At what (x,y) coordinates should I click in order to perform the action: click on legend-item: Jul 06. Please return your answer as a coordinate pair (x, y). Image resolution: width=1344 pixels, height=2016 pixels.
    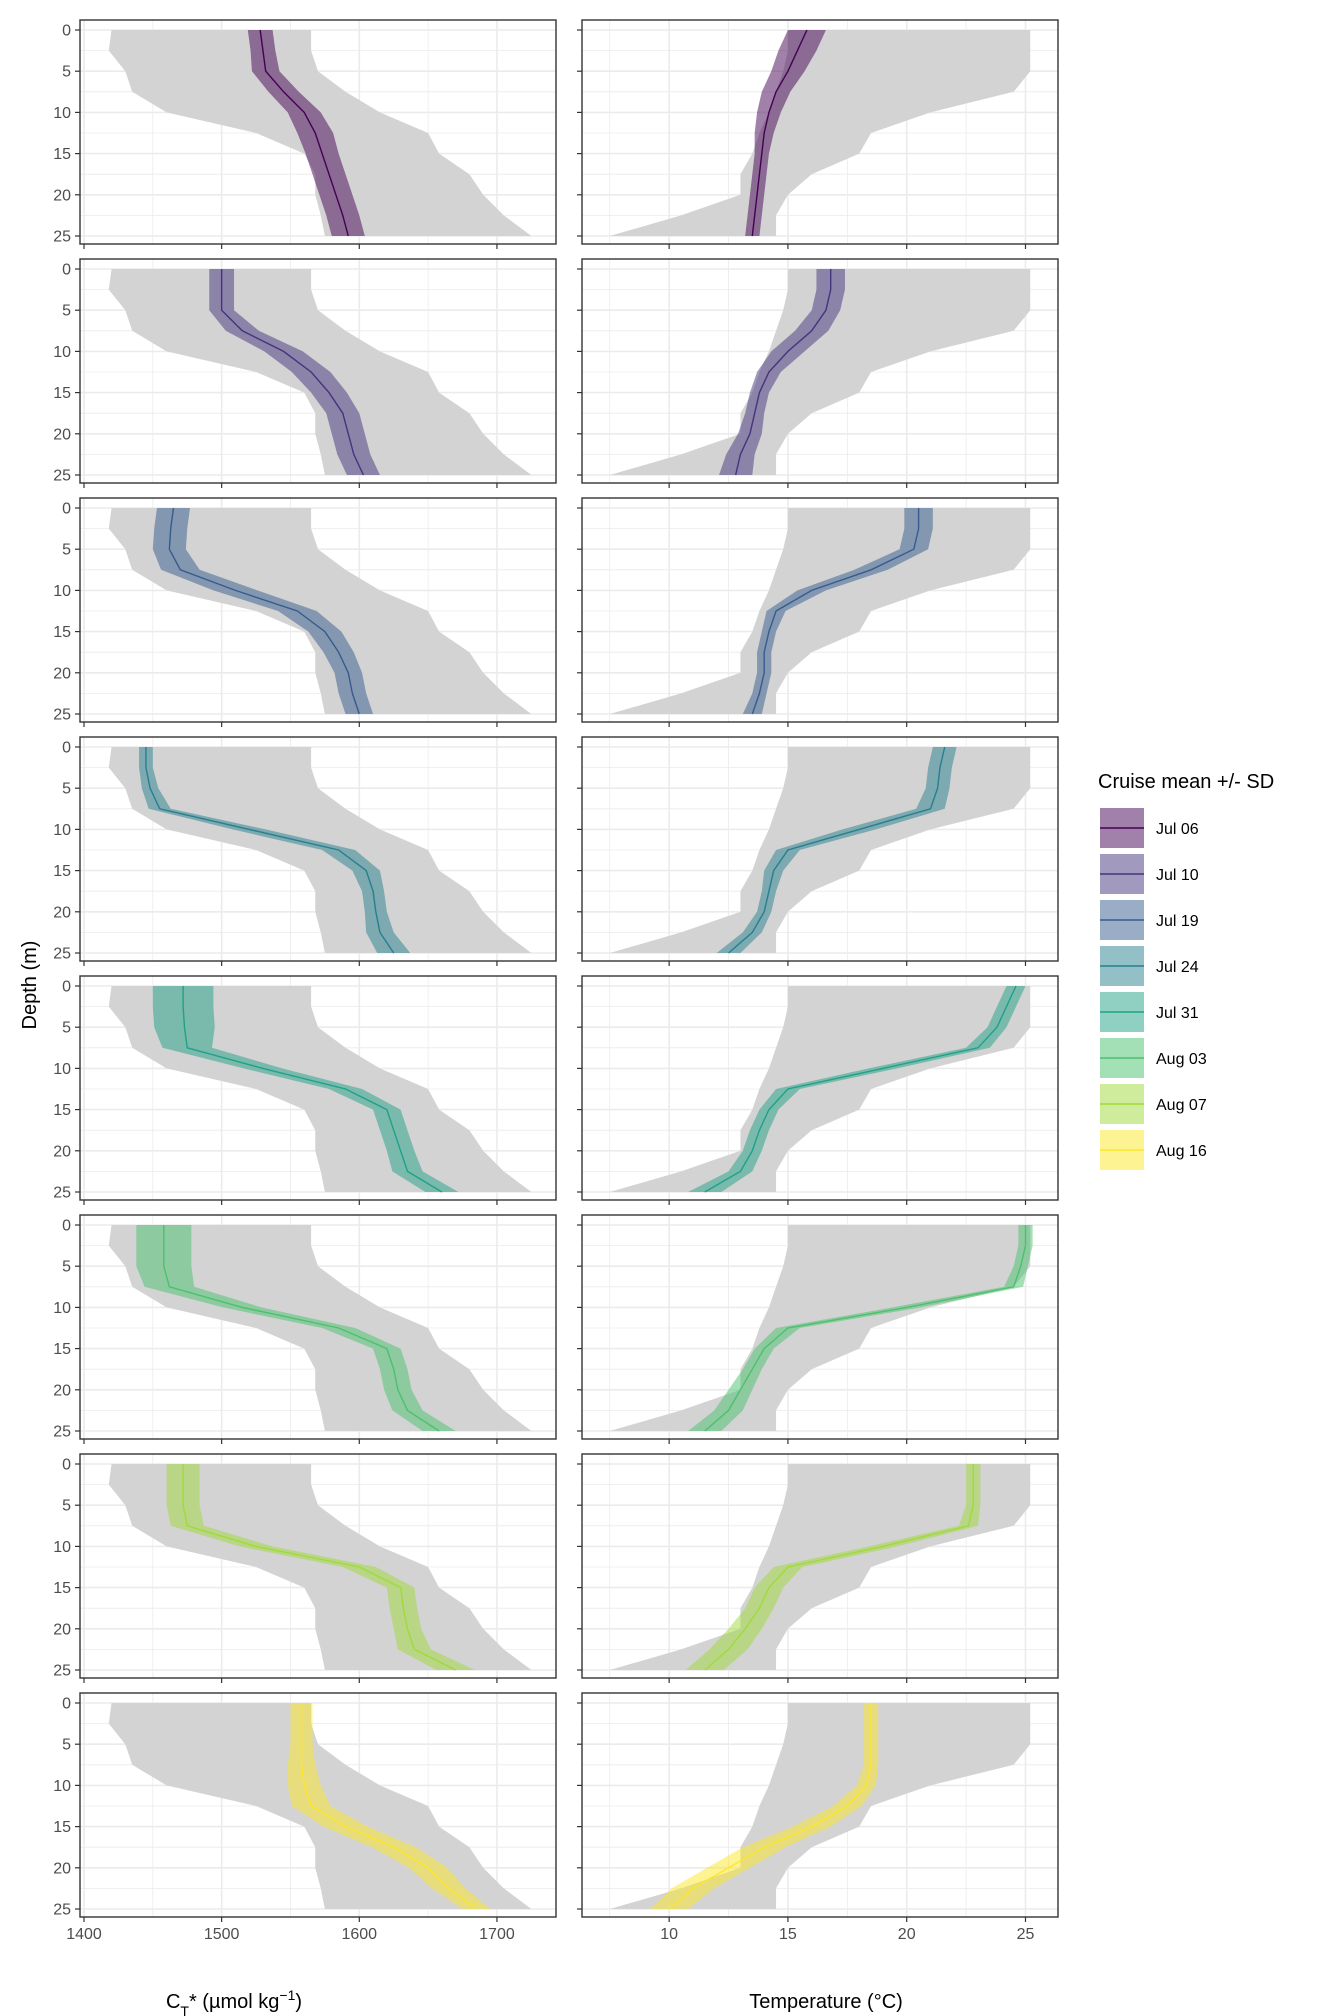
    Looking at the image, I should click on (1149, 828).